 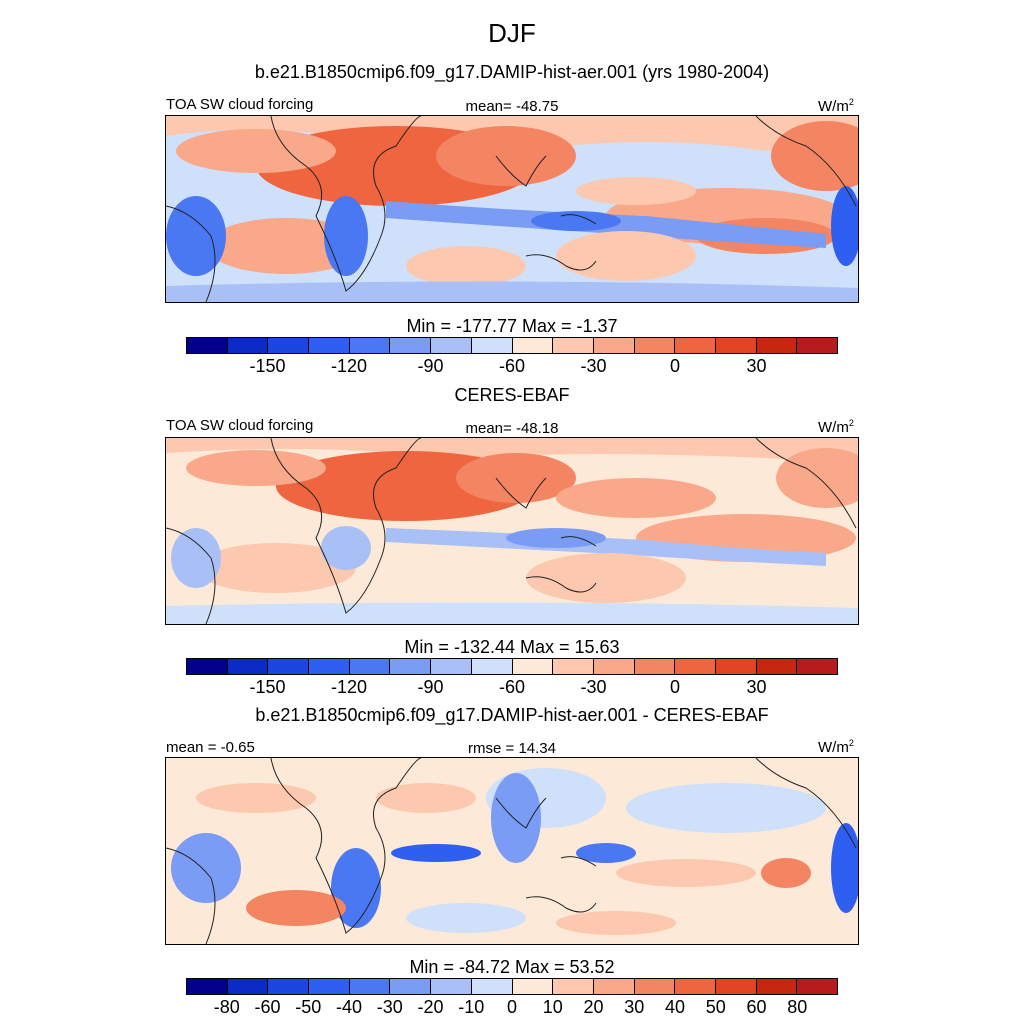 What do you see at coordinates (512, 428) in the screenshot?
I see `panel2-mean-label: mean= -48.18` at bounding box center [512, 428].